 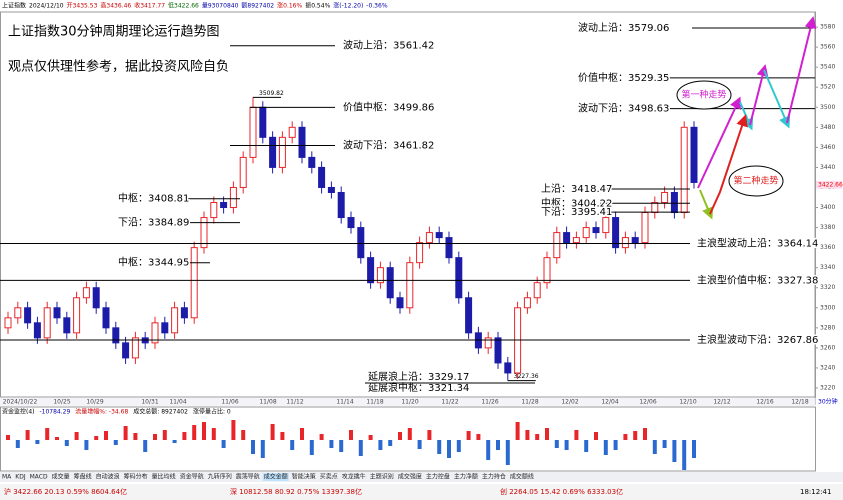 I want to click on toolbar-tab: 成交金额, so click(x=276, y=477).